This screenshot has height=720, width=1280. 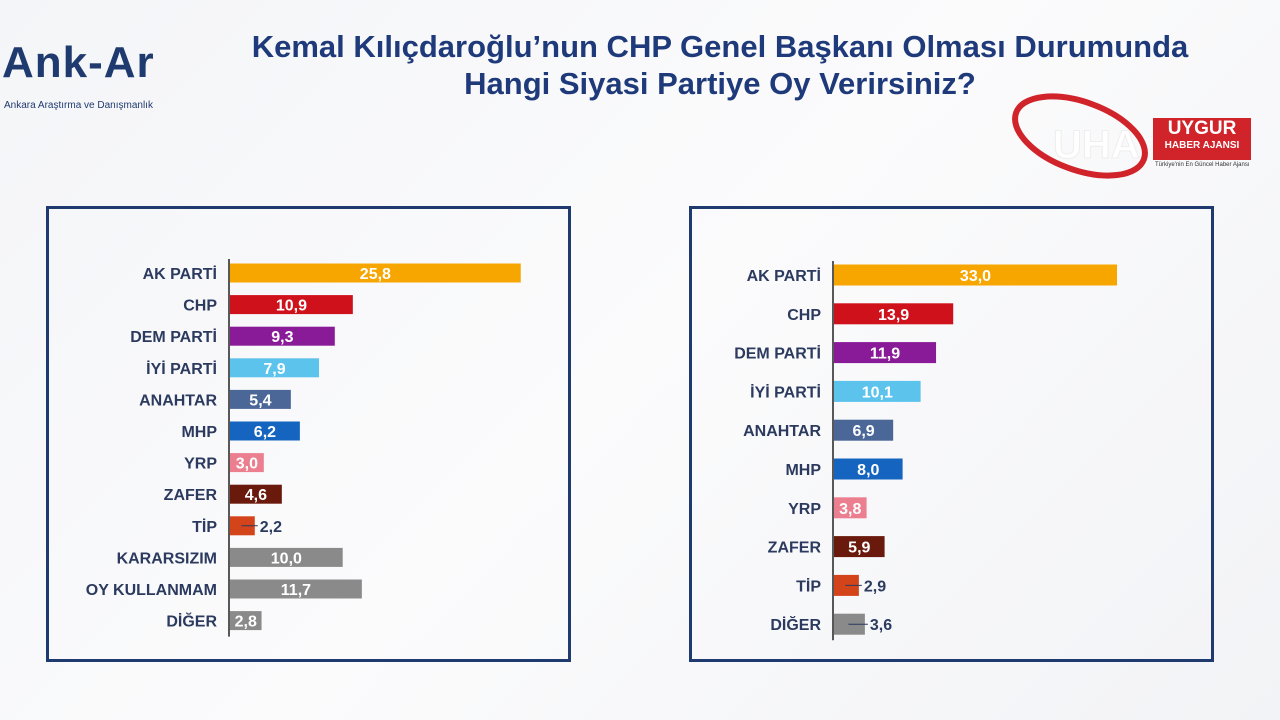 I want to click on data-label: 3,8, so click(x=850, y=509).